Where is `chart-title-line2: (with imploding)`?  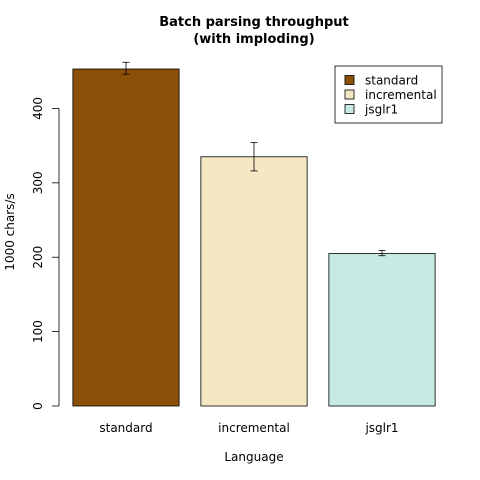 chart-title-line2: (with imploding) is located at coordinates (253, 39).